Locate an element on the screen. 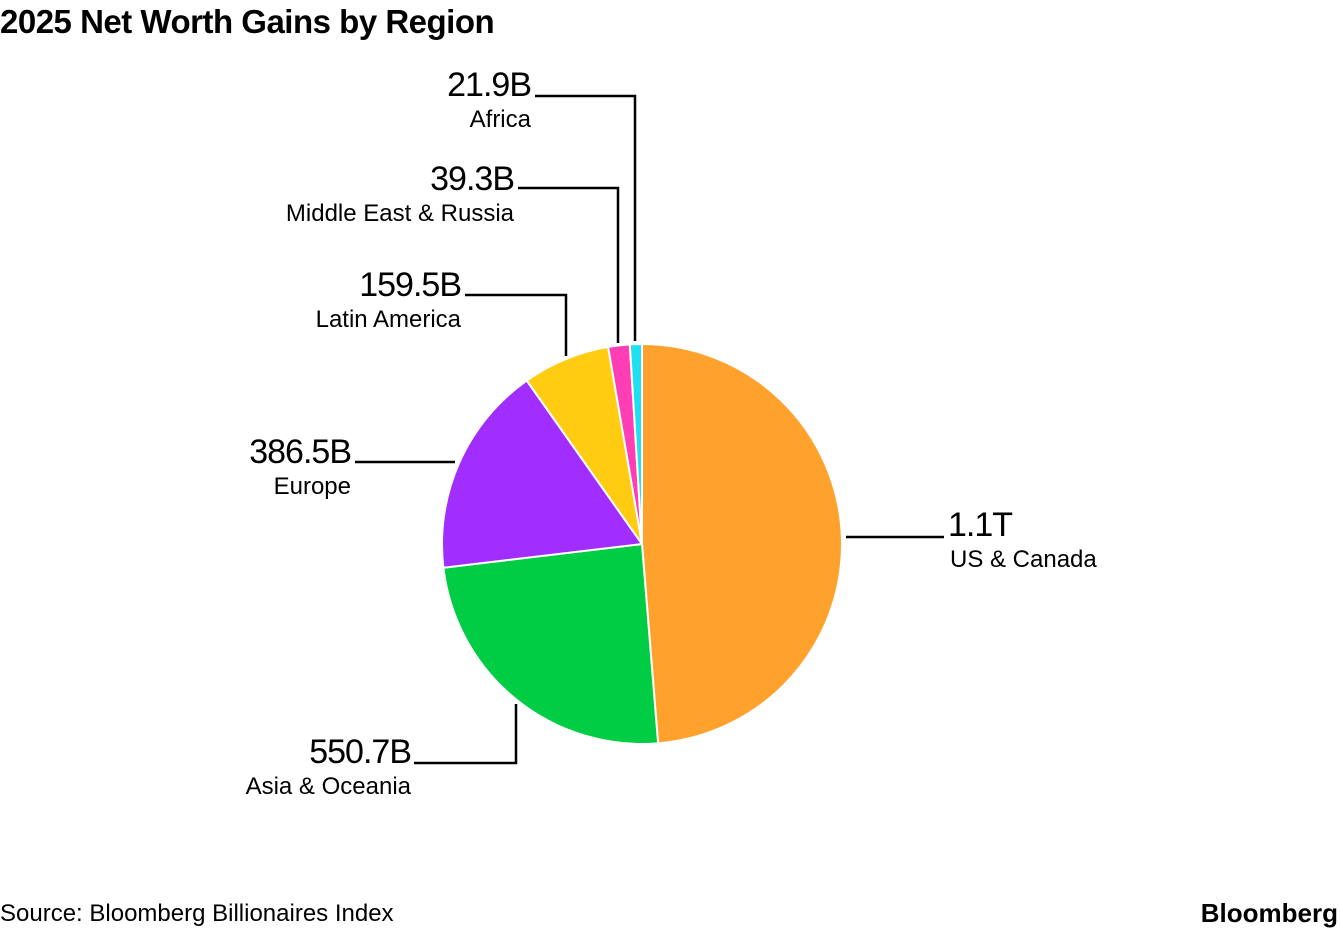 This screenshot has height=932, width=1340. value-label-europe: 386.5B is located at coordinates (300, 452).